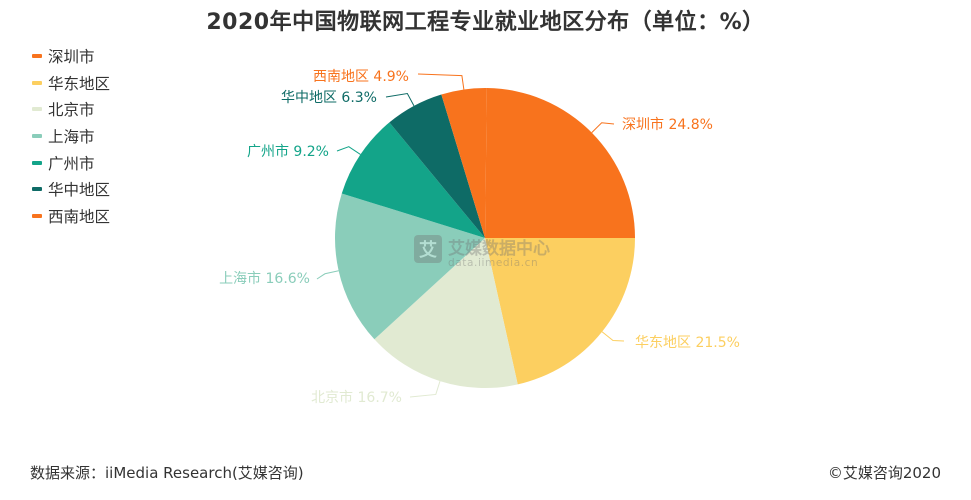 This screenshot has height=500, width=971. Describe the element at coordinates (493, 263) in the screenshot. I see `watermark-url: data.iimedia.cn` at that location.